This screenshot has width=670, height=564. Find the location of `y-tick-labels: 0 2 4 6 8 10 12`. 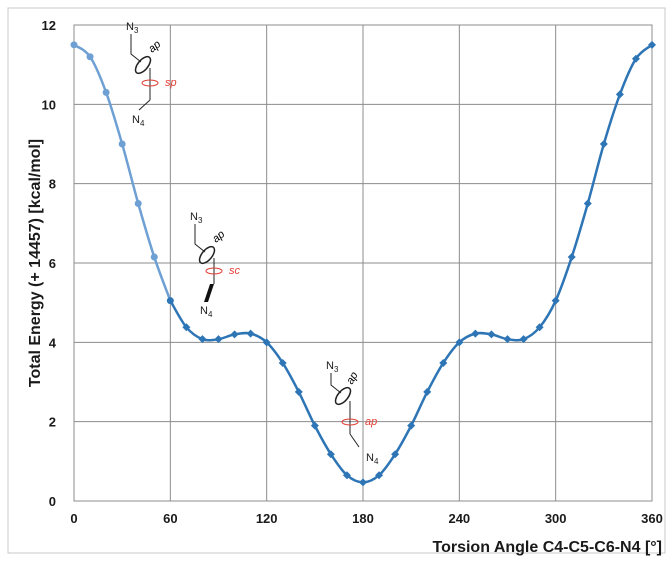

y-tick-labels: 0 2 4 6 8 10 12 is located at coordinates (49, 263).